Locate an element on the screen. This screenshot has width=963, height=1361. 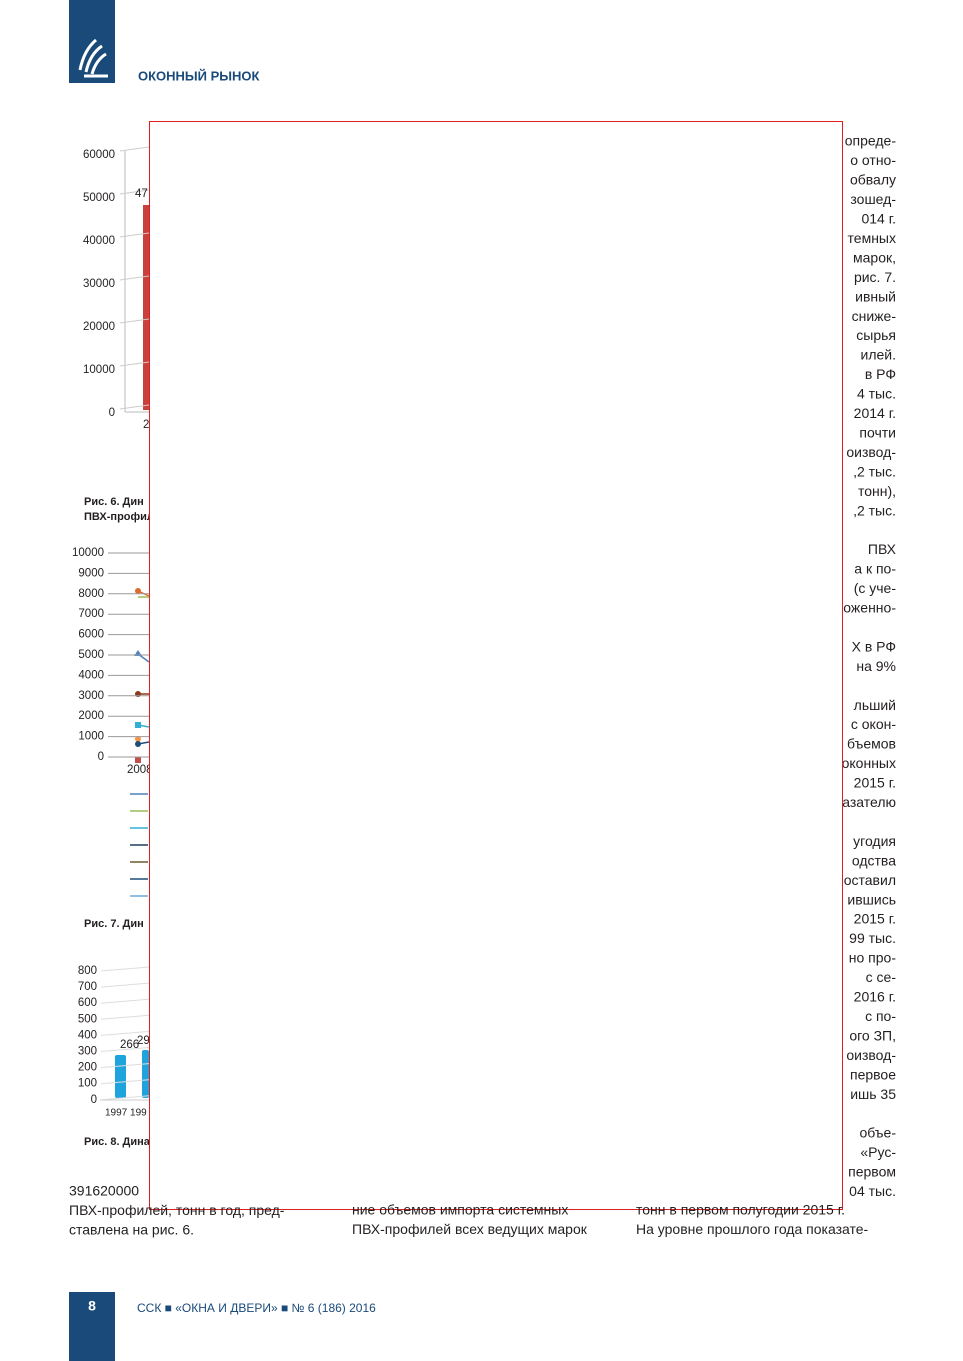
body-text: тонн), is located at coordinates (877, 491).